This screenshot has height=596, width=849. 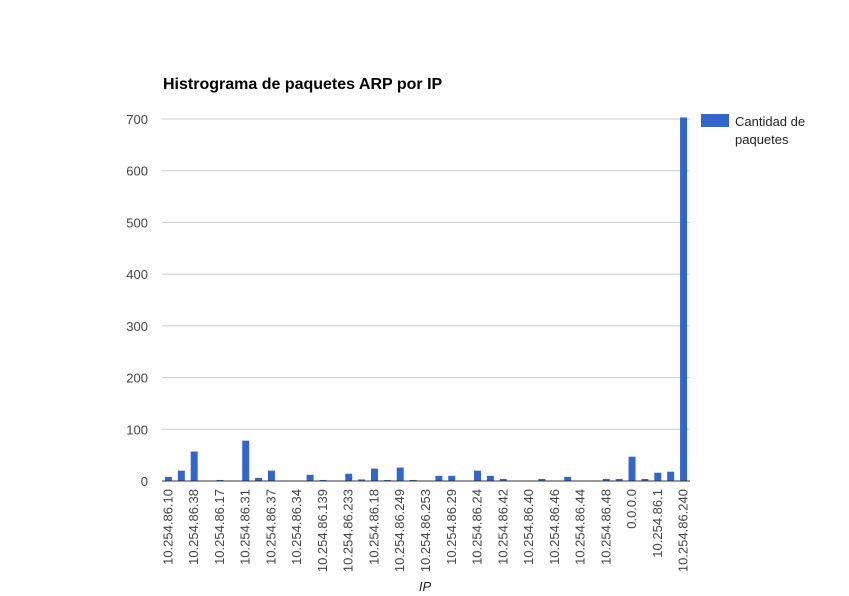 What do you see at coordinates (477, 527) in the screenshot?
I see `x-tick-label: 10.254.86.24` at bounding box center [477, 527].